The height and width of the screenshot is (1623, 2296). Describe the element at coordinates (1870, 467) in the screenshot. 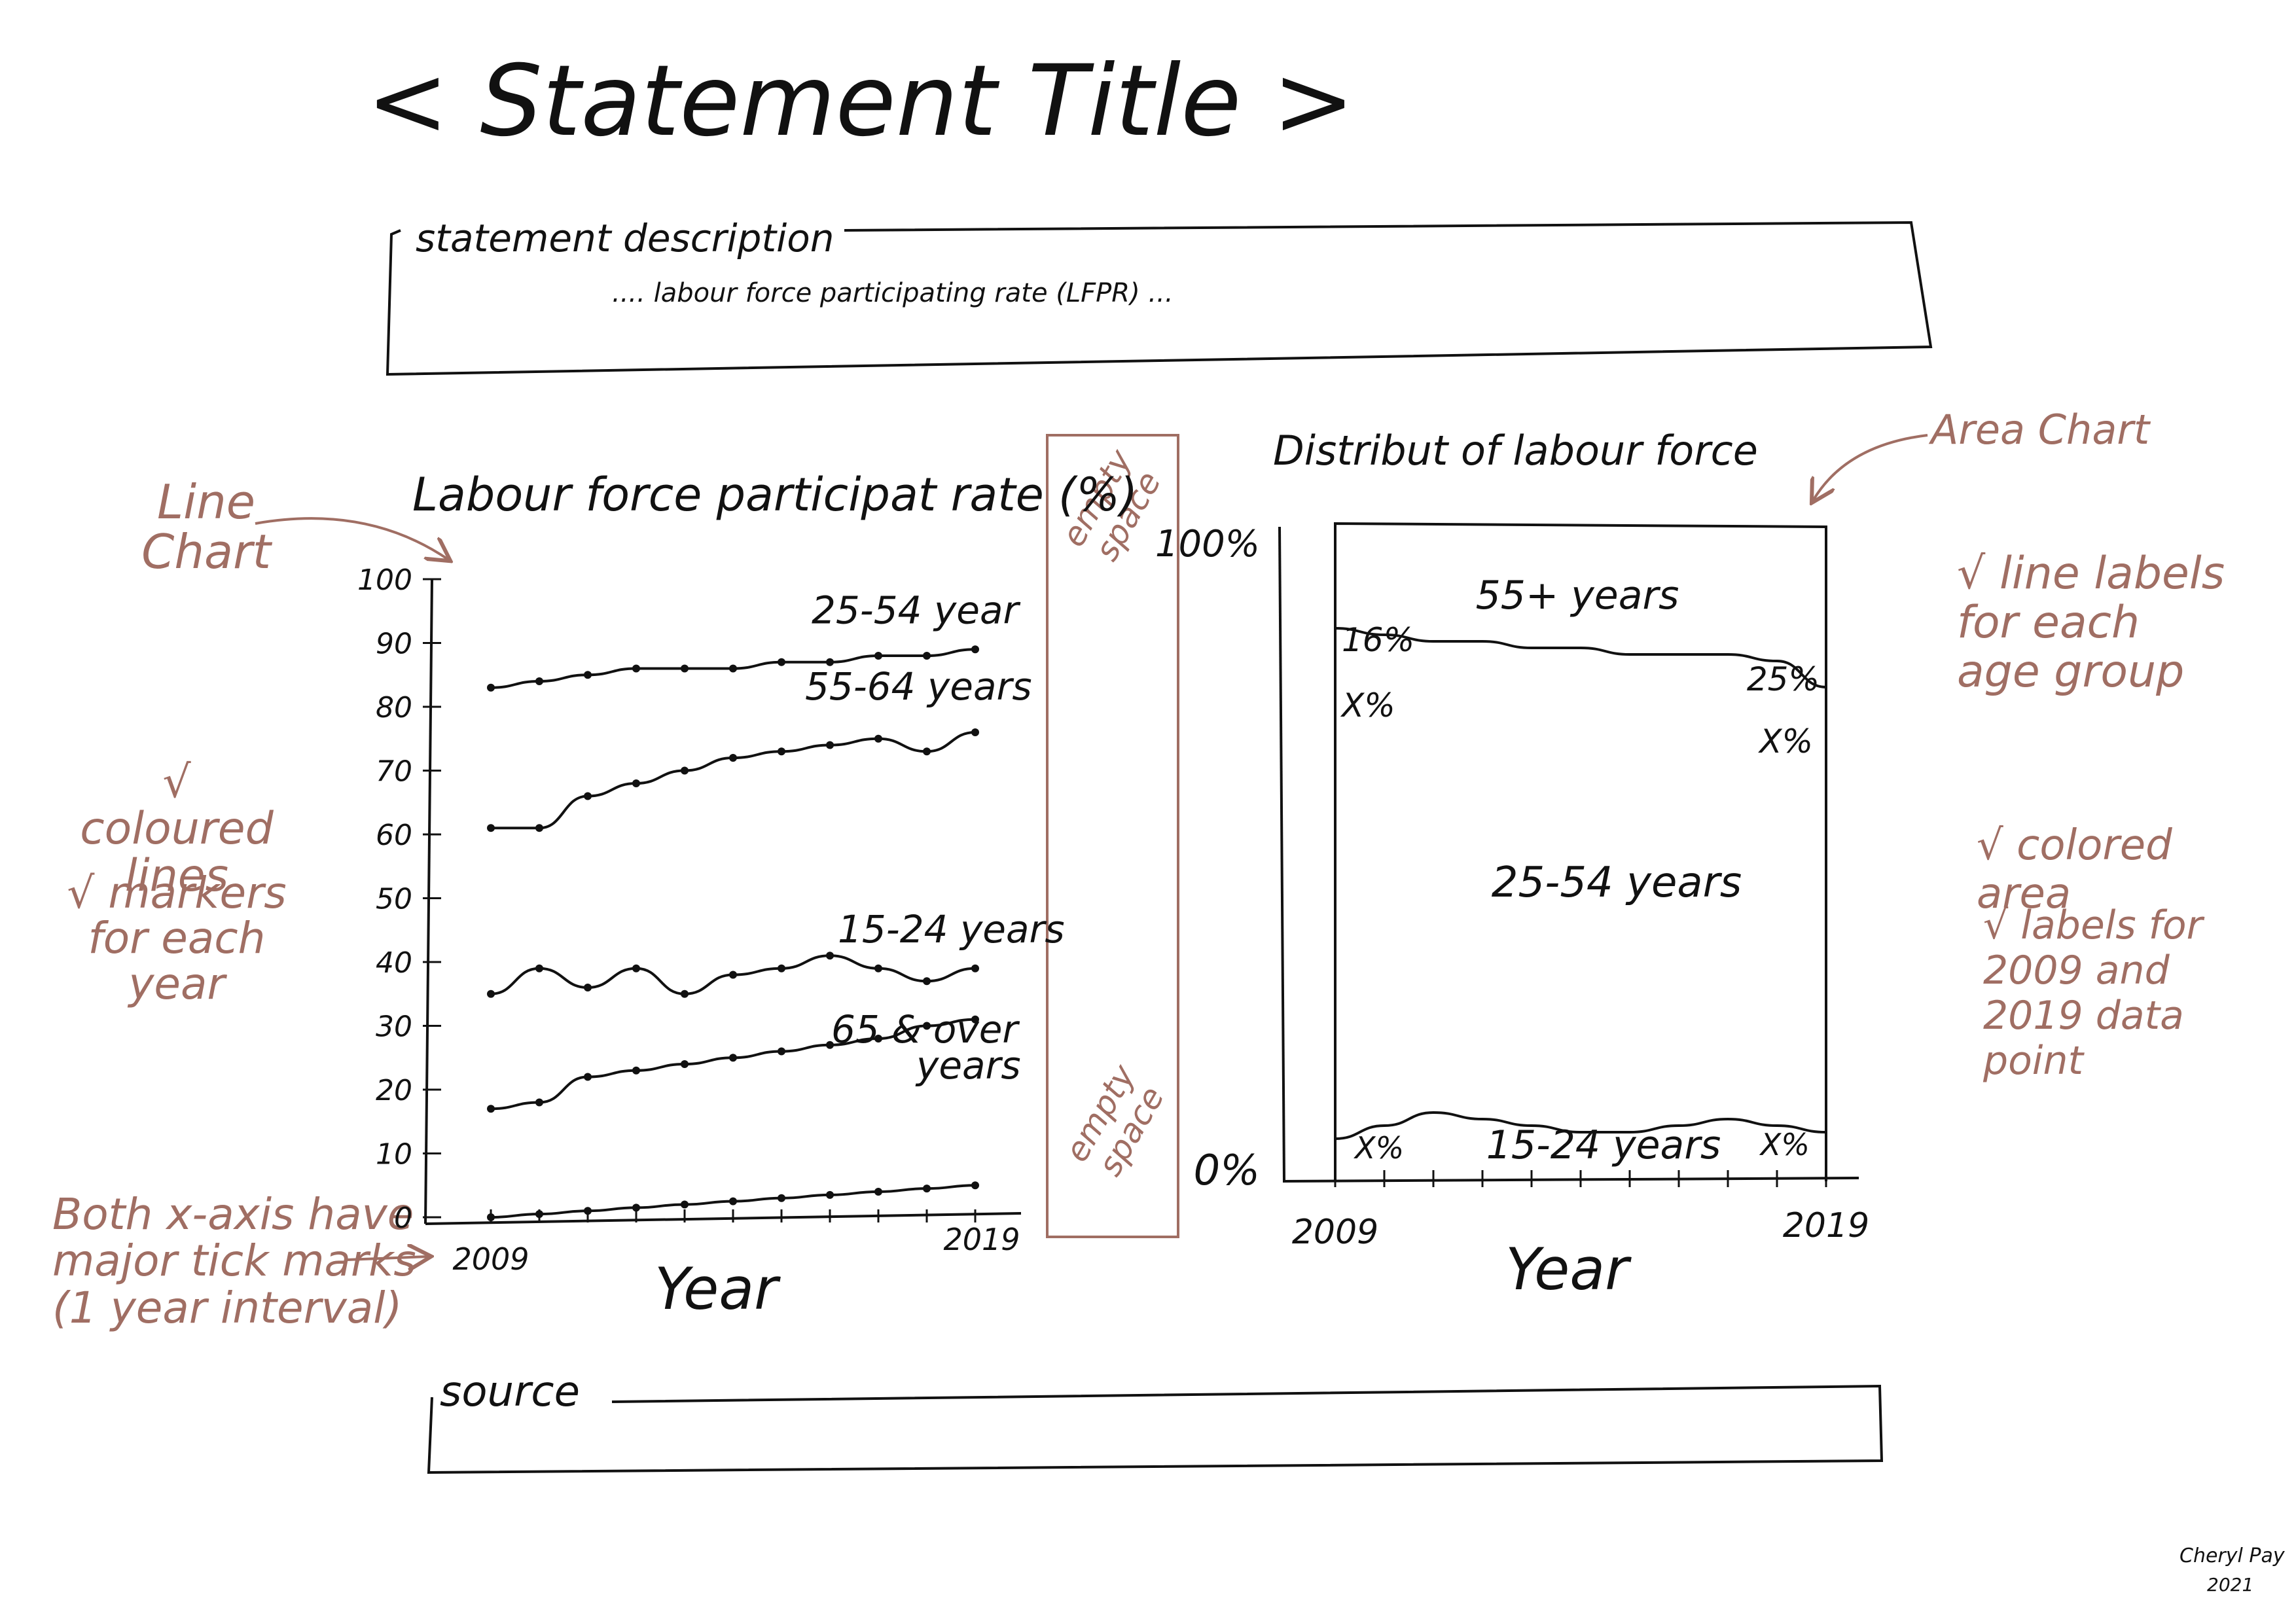

I see `arrow-area-chart` at that location.